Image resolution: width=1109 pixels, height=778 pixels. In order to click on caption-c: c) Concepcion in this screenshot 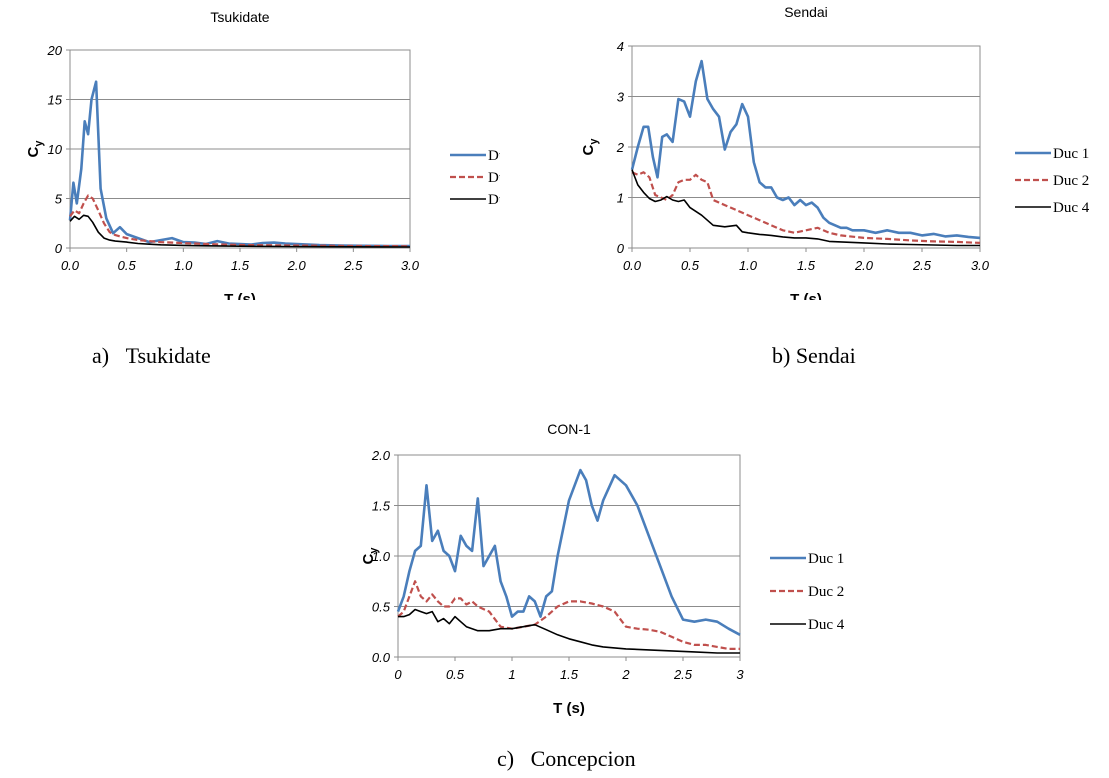, I will do `click(566, 758)`.